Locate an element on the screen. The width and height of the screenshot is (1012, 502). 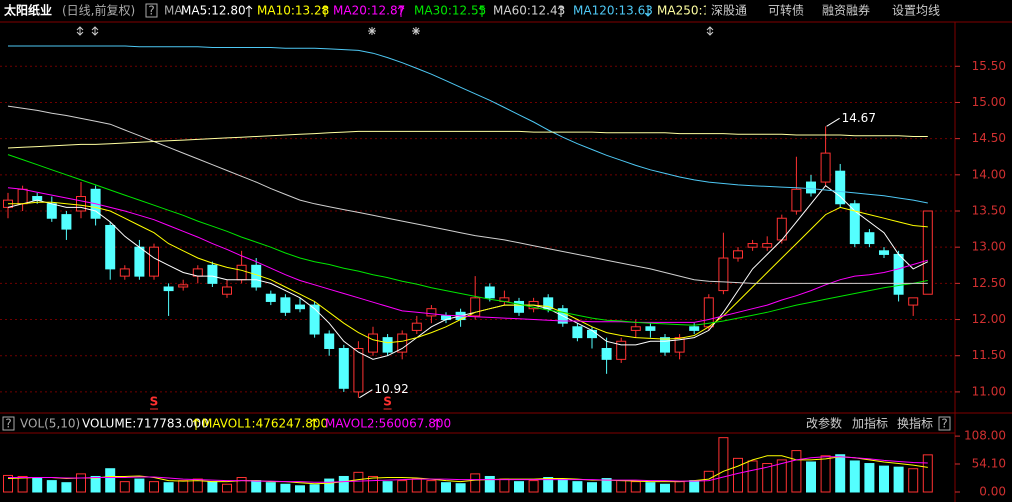
legend-label: MA10:13.28 is located at coordinates (293, 11).